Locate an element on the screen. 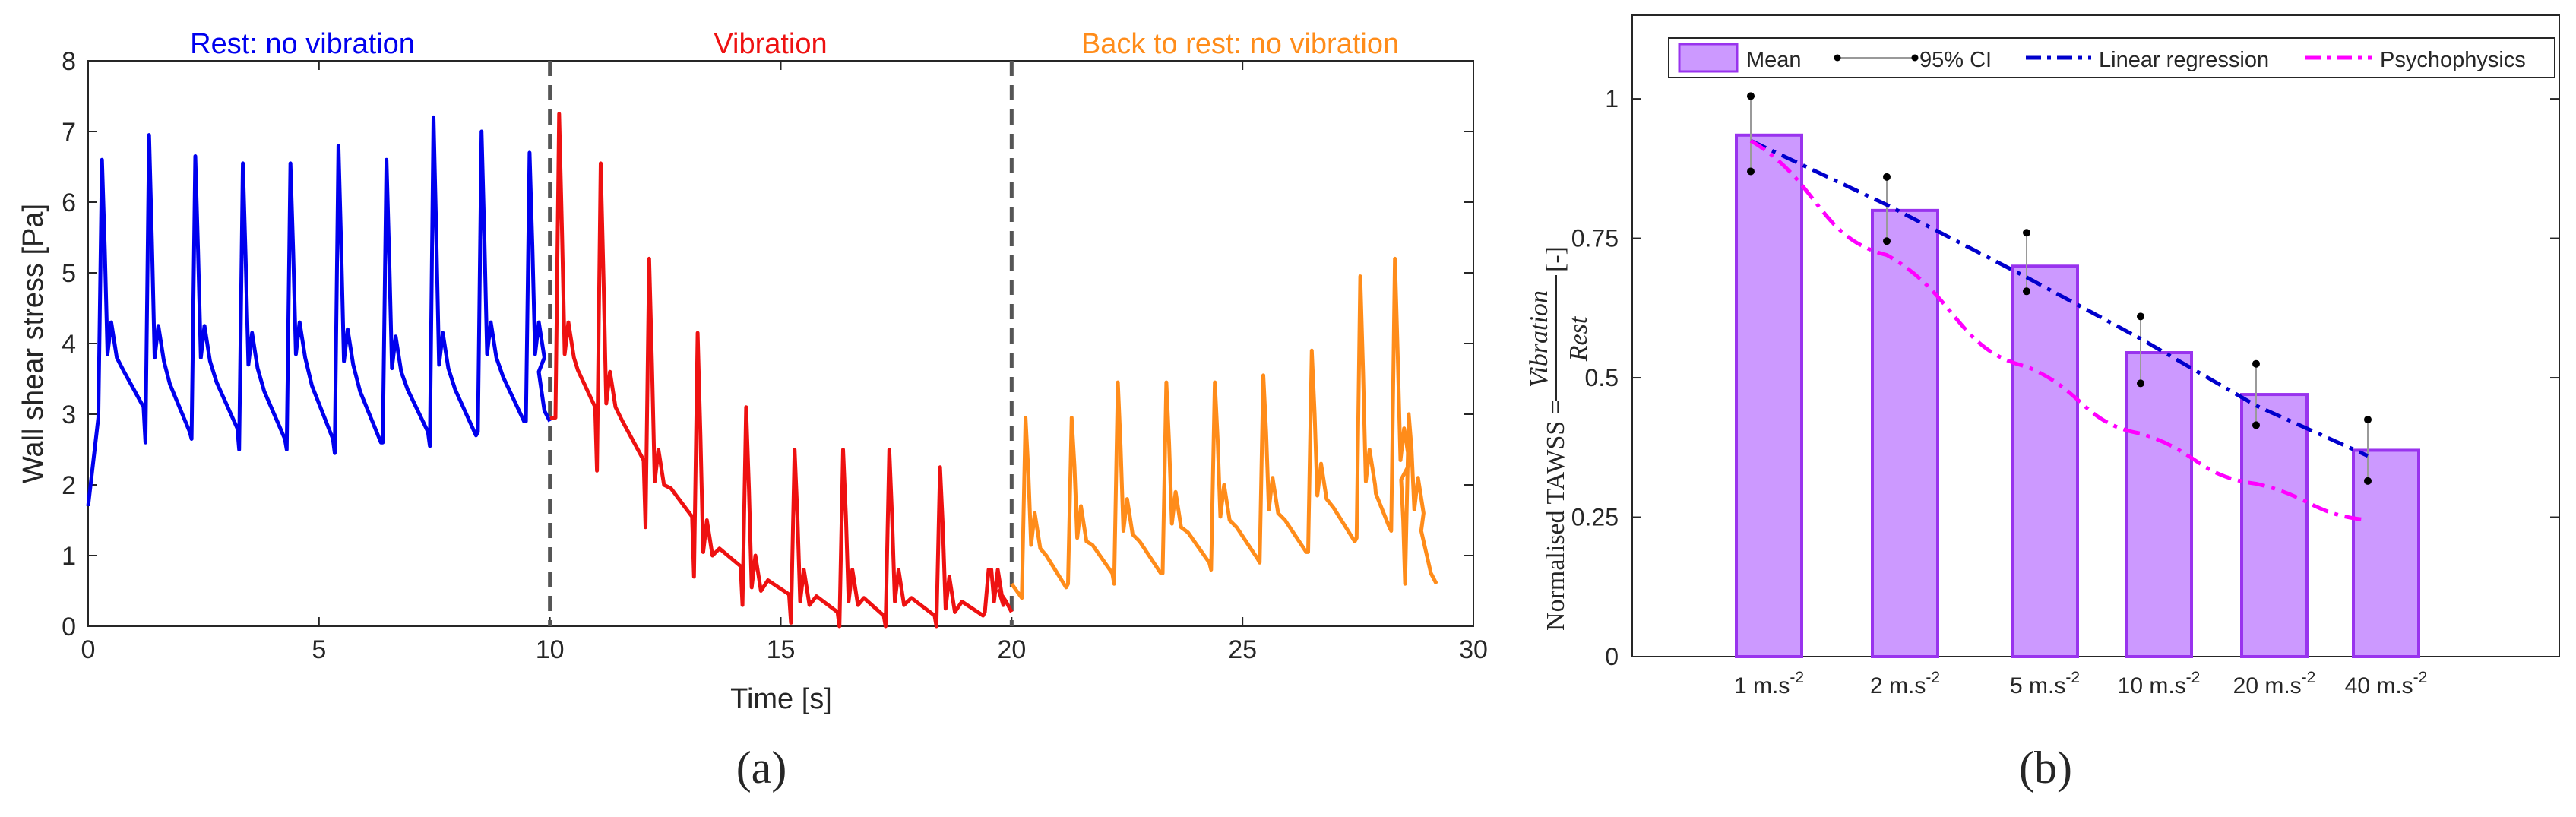 Image resolution: width=2576 pixels, height=817 pixels. legend-ci-dot-left is located at coordinates (1838, 58).